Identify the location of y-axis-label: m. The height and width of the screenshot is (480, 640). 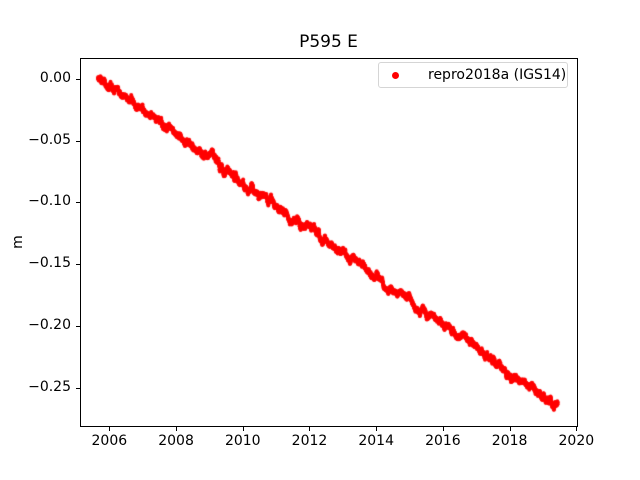
(18, 242).